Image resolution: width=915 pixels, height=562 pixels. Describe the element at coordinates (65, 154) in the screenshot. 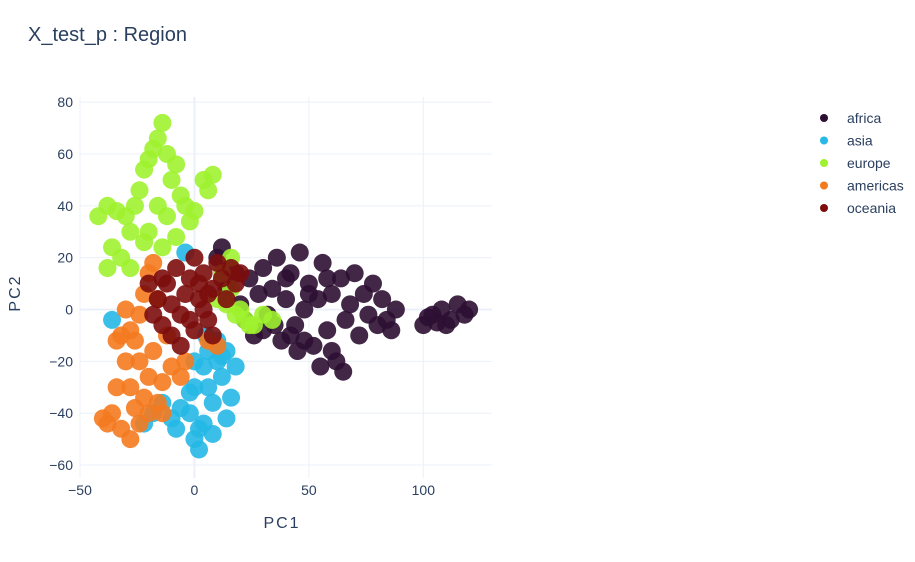

I see `y-tick-label: 60` at that location.